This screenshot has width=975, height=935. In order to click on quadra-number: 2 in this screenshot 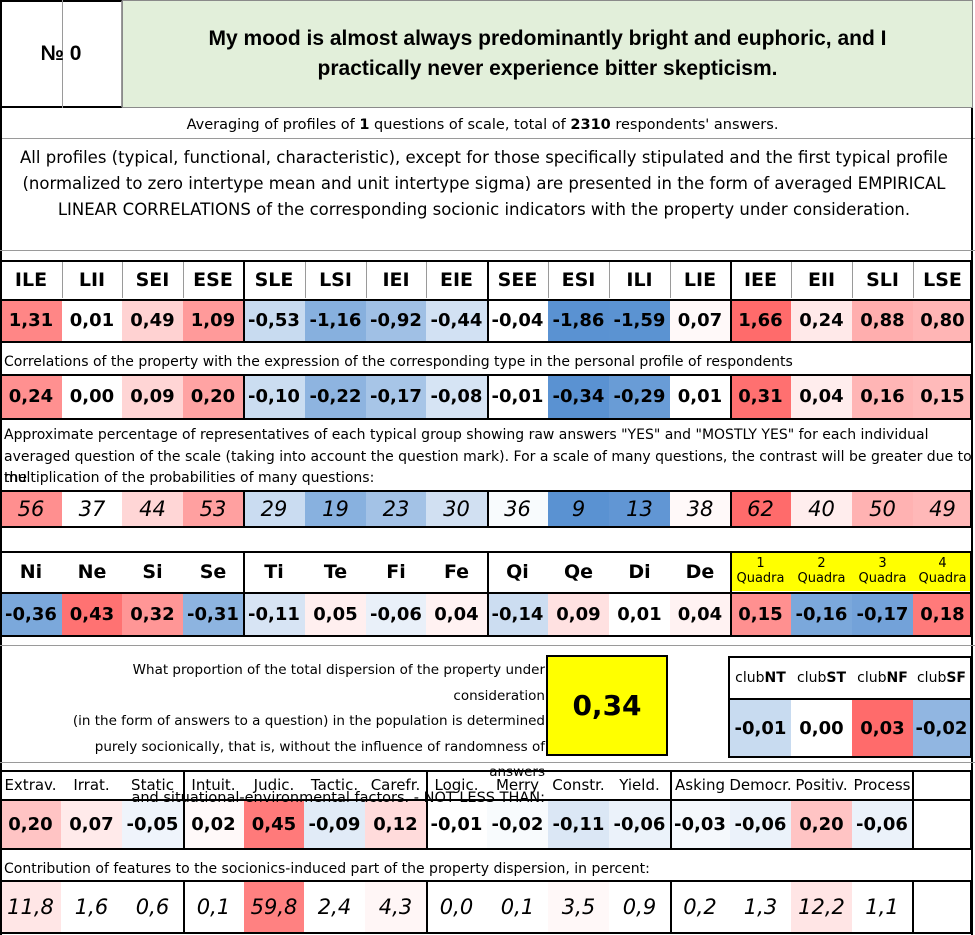, I will do `click(821, 563)`.